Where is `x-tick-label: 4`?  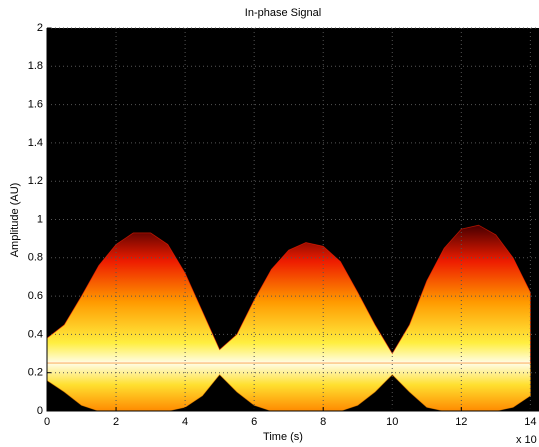 x-tick-label: 4 is located at coordinates (185, 422).